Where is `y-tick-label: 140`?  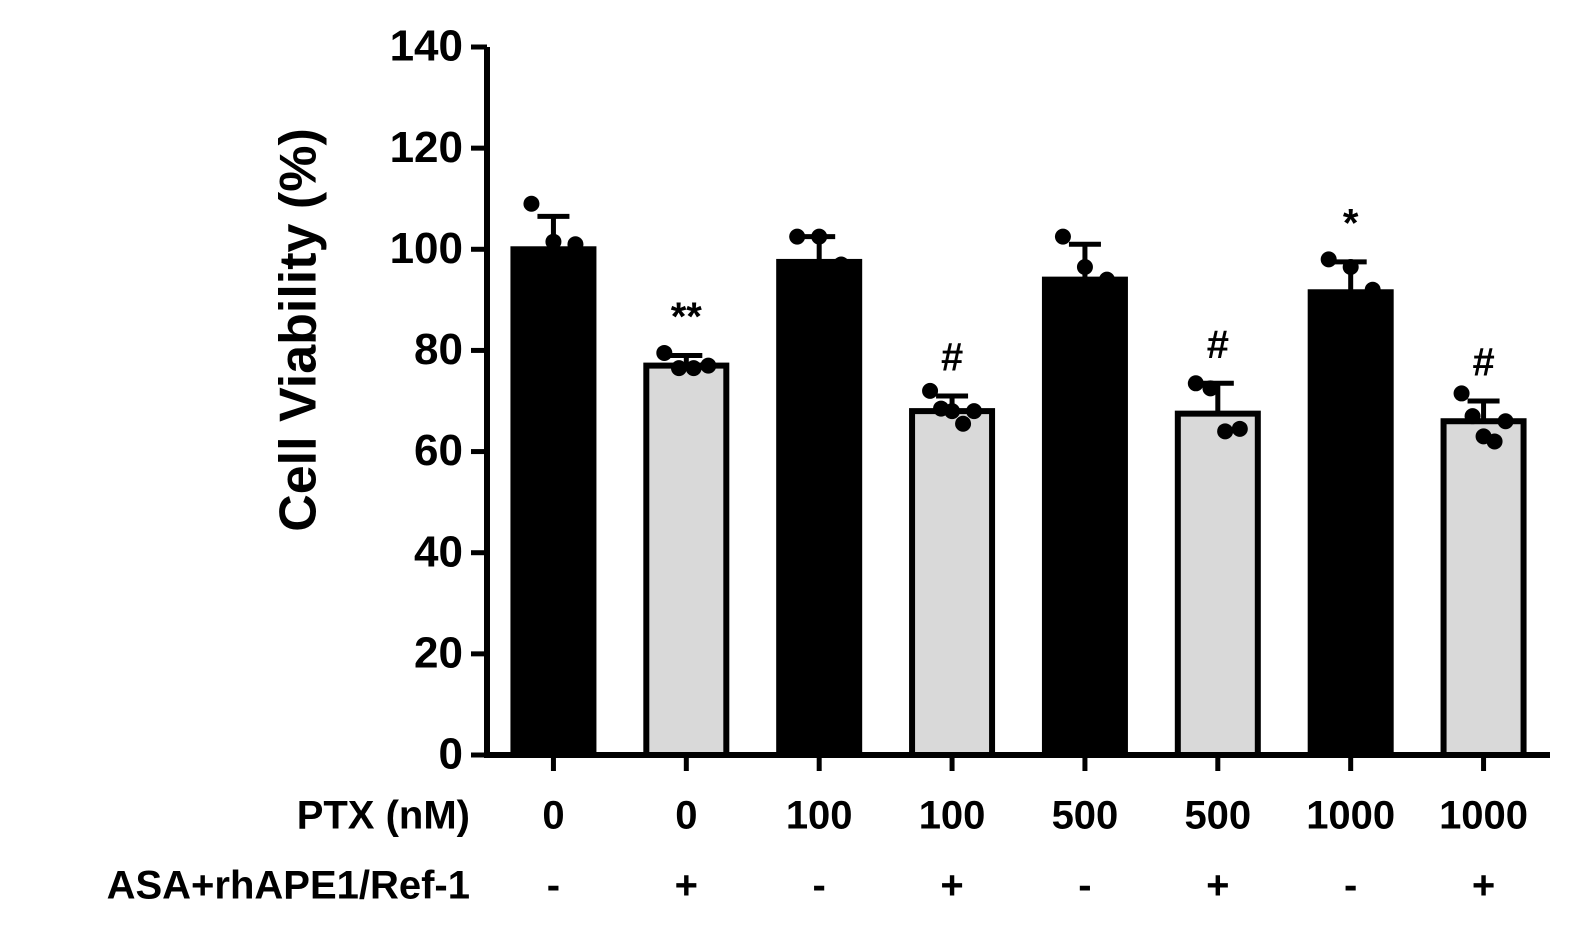
y-tick-label: 140 is located at coordinates (426, 46).